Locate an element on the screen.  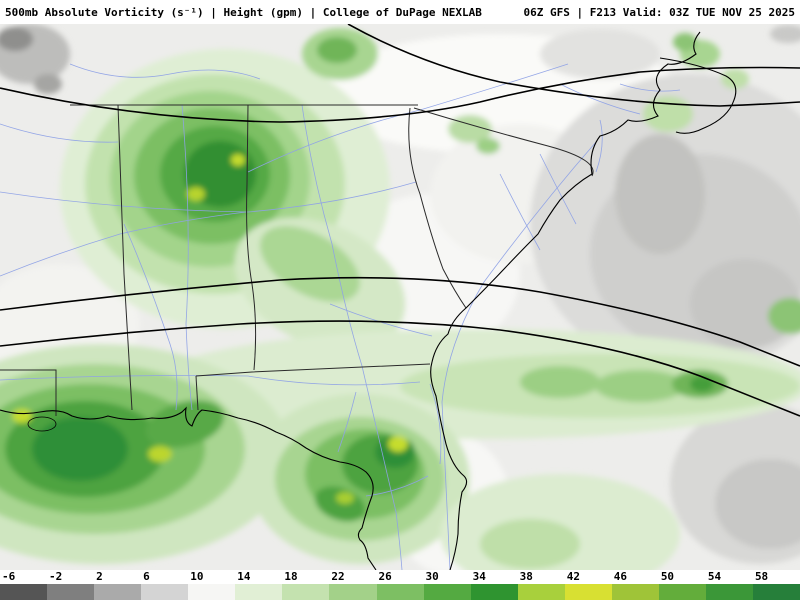
colorbar-tick-label: 34 is located at coordinates (479, 576).